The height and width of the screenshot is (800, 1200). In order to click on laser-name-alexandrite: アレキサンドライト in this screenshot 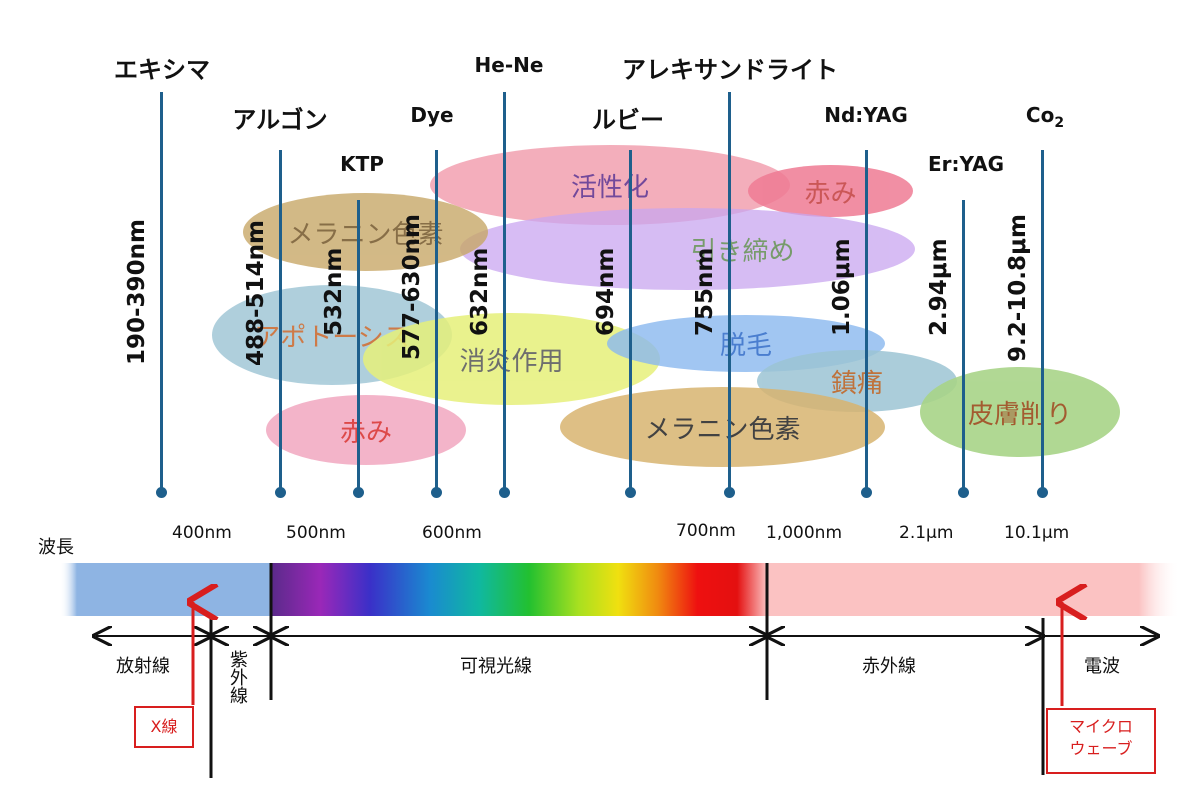, I will do `click(730, 70)`.